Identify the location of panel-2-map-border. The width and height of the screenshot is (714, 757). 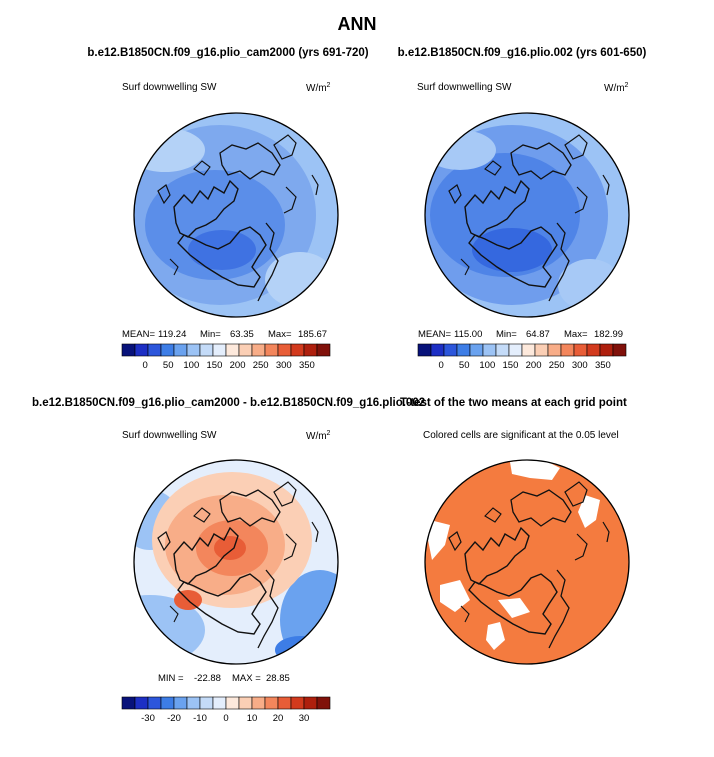
(527, 215).